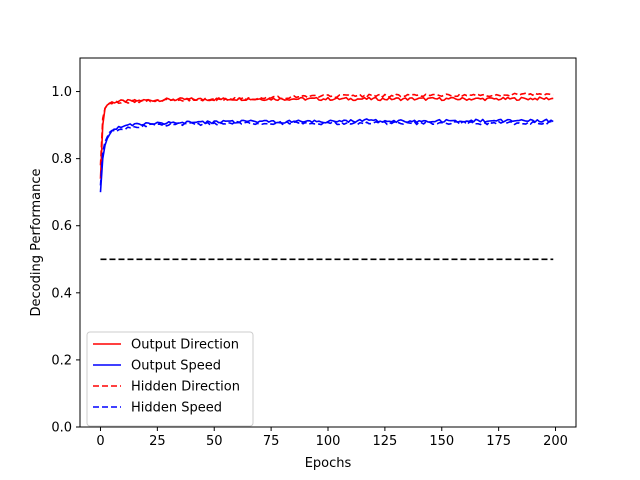 This screenshot has height=480, width=640. Describe the element at coordinates (36, 243) in the screenshot. I see `y-axis-label: Decoding Performance` at that location.